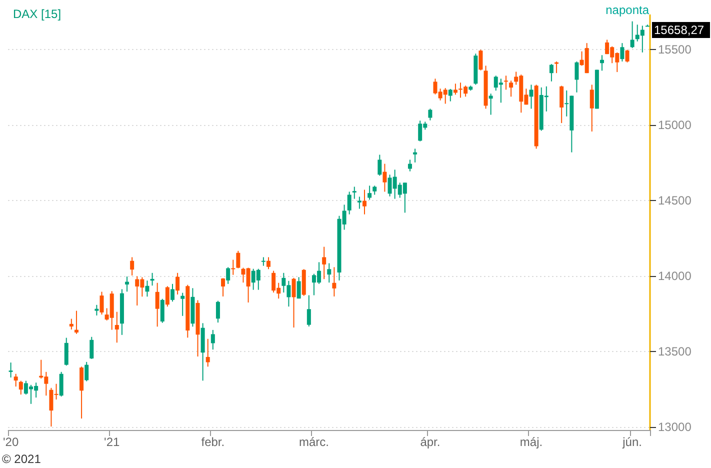 This screenshot has height=468, width=711. Describe the element at coordinates (675, 427) in the screenshot. I see `y-tick-label: 13000` at that location.